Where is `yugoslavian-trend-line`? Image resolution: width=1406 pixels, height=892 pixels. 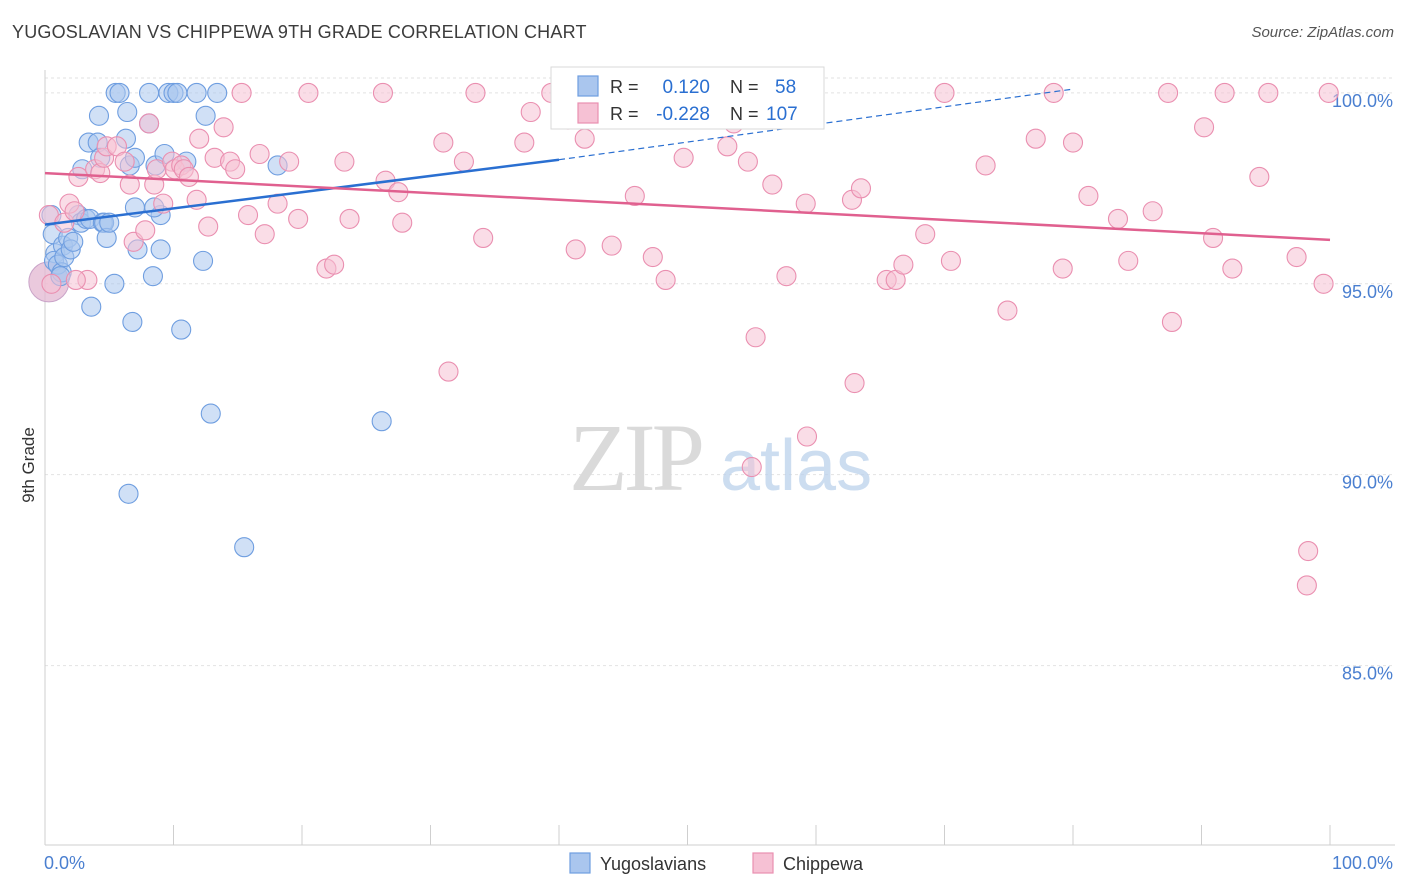
yugoslavian-trend-line is located at coordinates (302, 192).